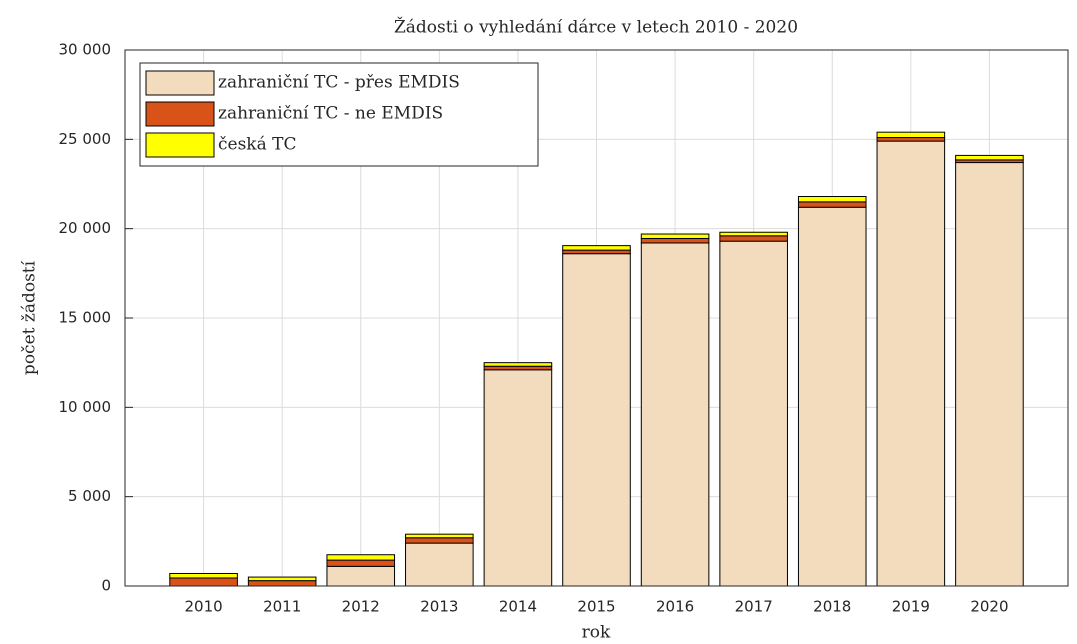 The width and height of the screenshot is (1077, 644). I want to click on y-tick-label: 20 000, so click(85, 228).